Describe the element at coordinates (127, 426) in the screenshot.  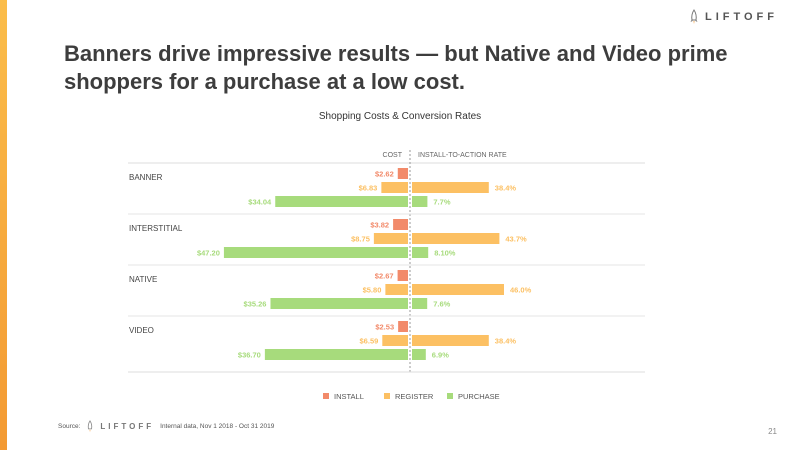
I see `footer-logo-text: LIFTOFF` at that location.